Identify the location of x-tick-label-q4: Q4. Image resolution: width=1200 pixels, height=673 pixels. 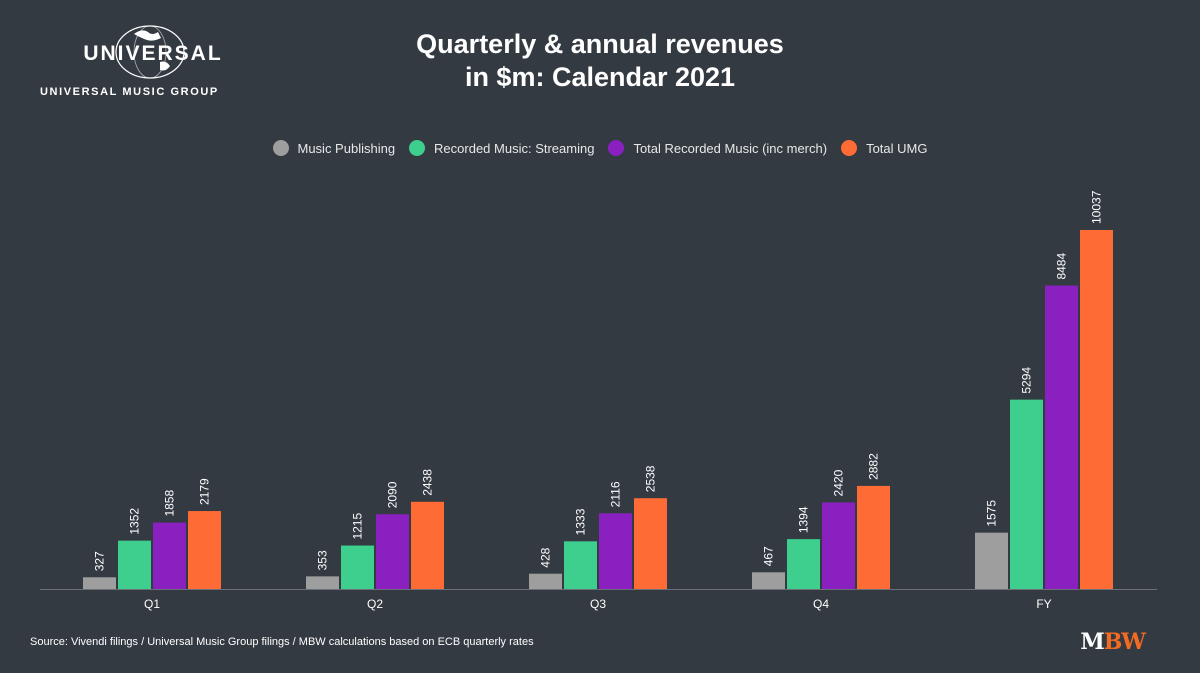
(821, 604).